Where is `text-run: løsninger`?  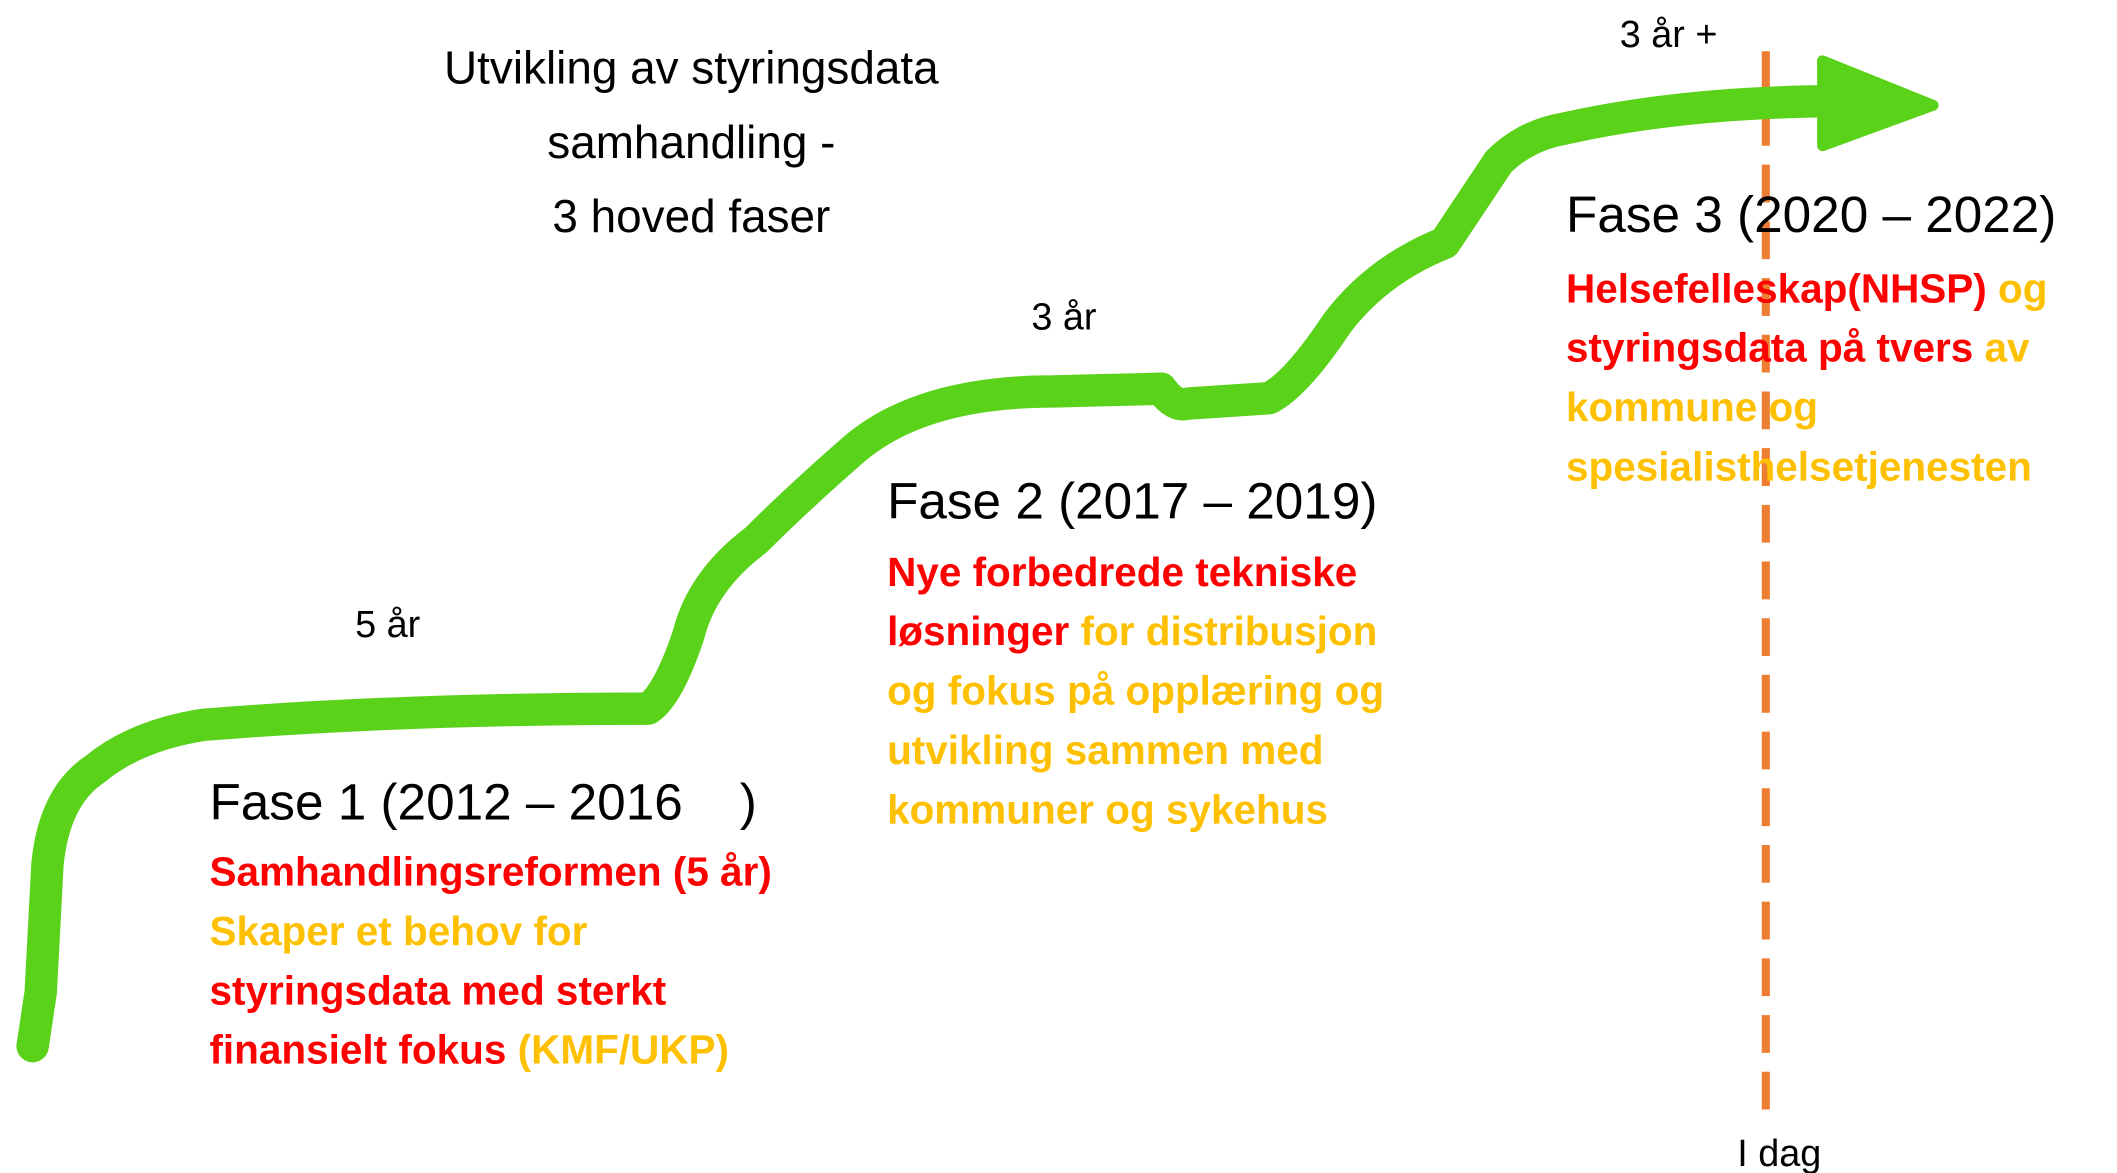 text-run: løsninger is located at coordinates (978, 631).